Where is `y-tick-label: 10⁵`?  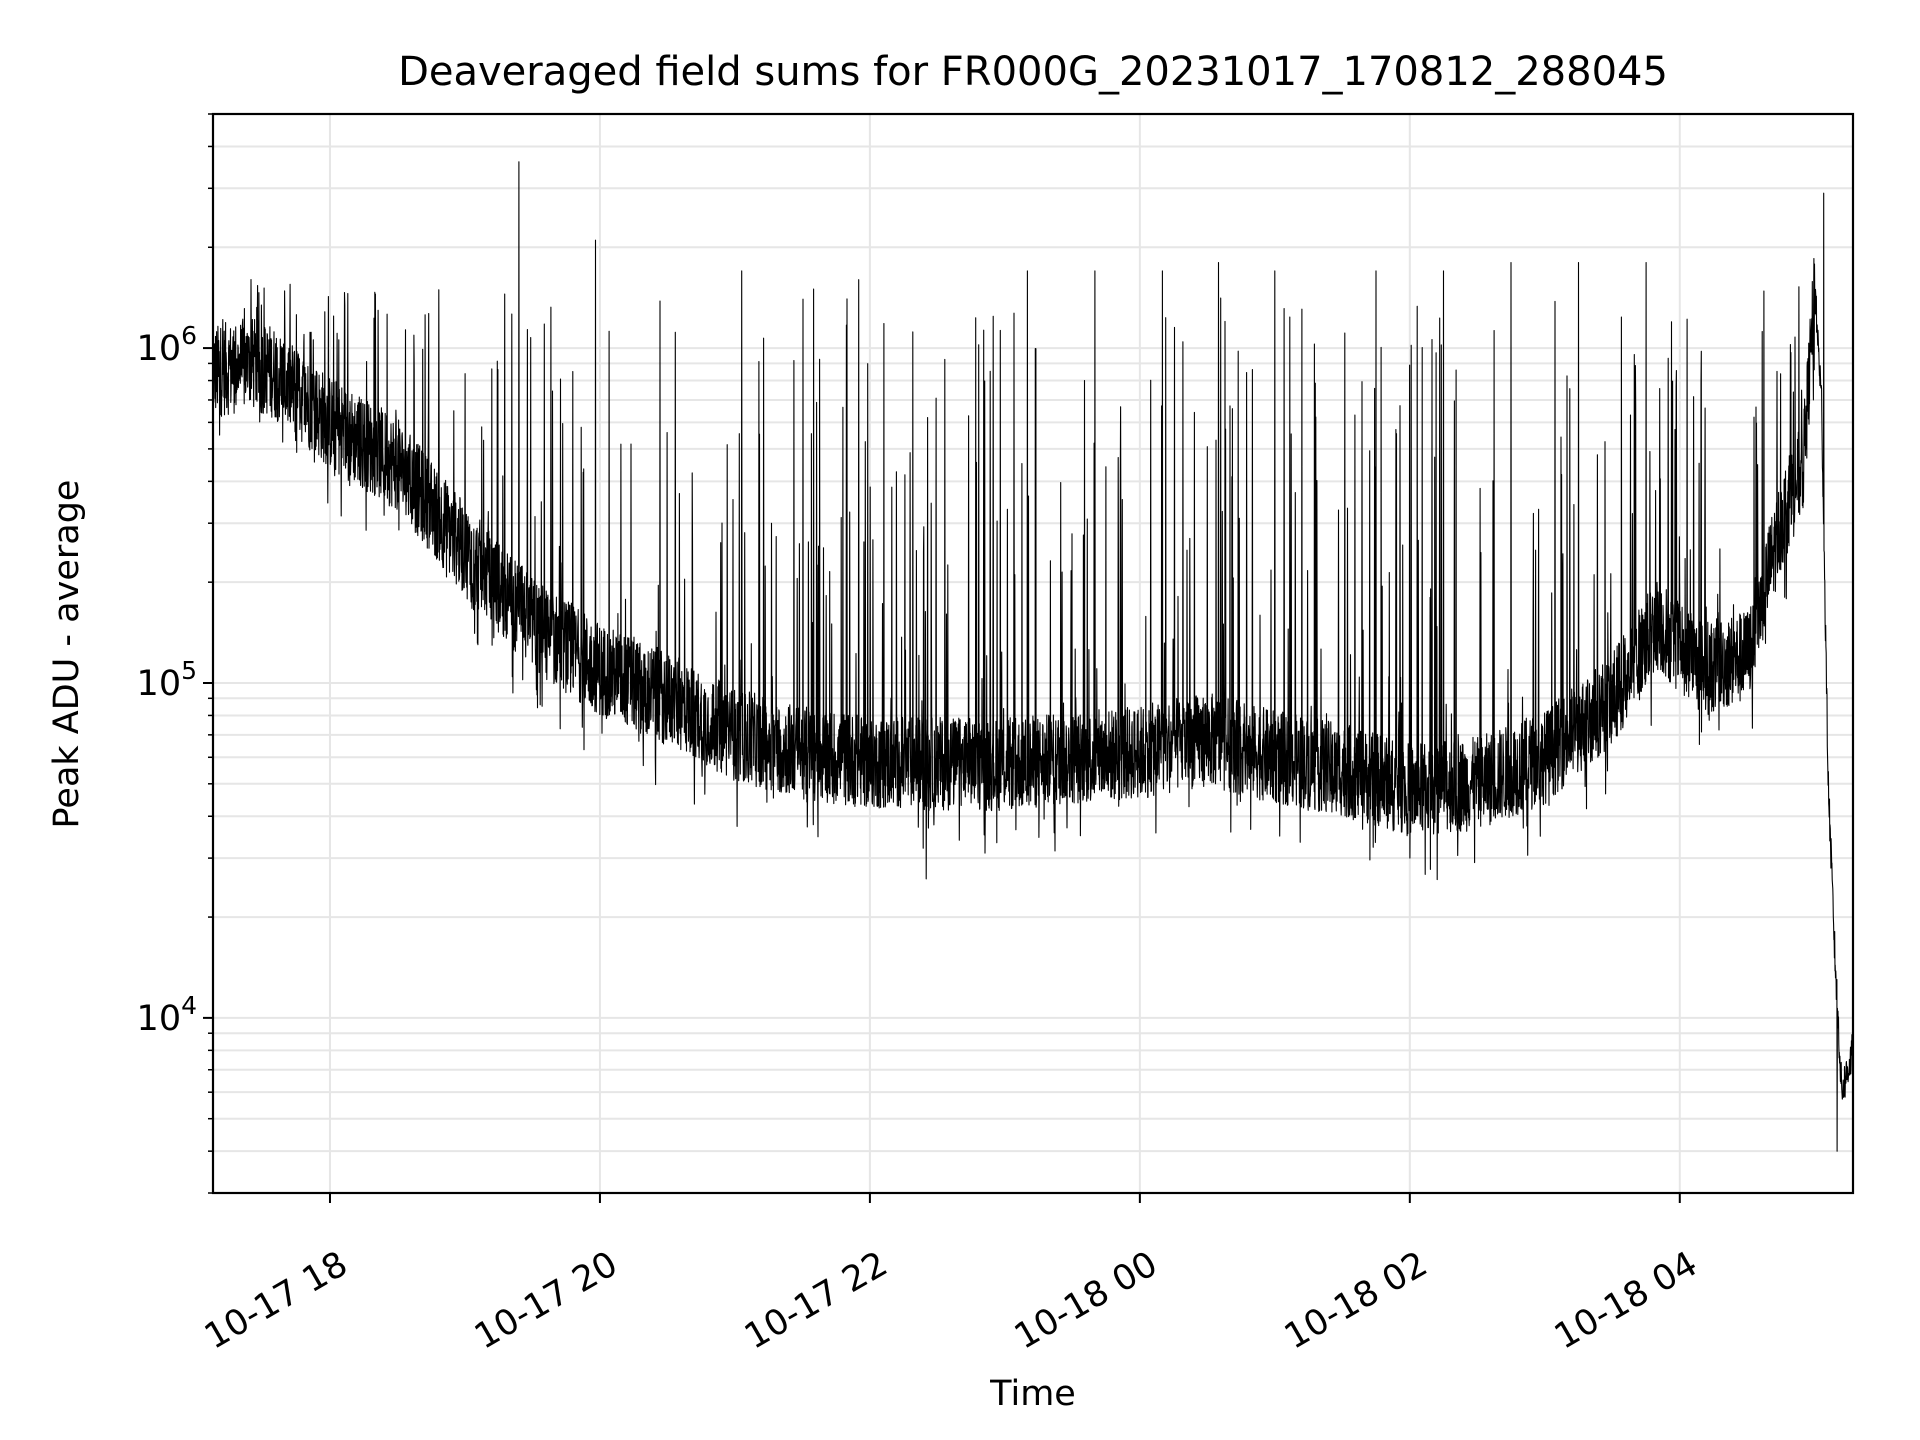 y-tick-label: 10⁵ is located at coordinates (167, 680).